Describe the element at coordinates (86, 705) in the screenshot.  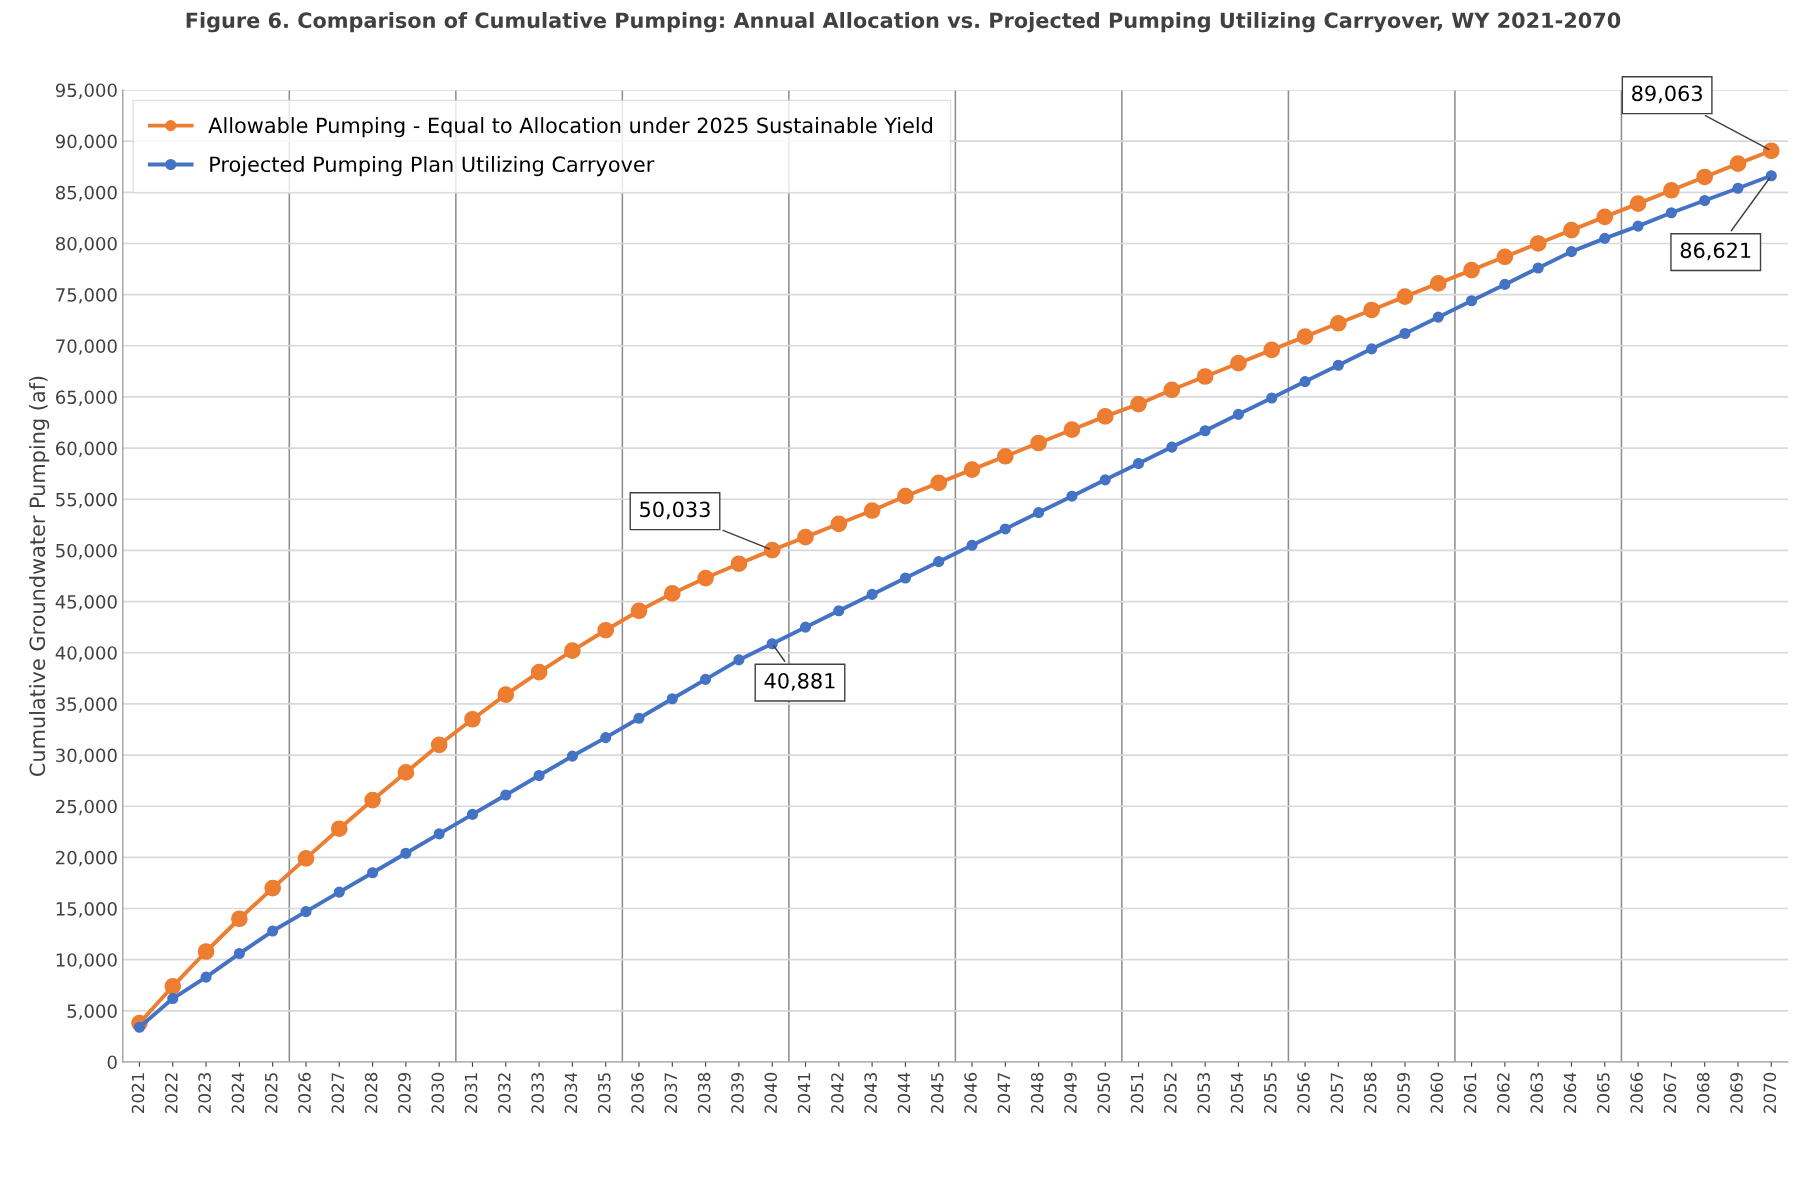
I see `y-tick-label: 35,000` at that location.